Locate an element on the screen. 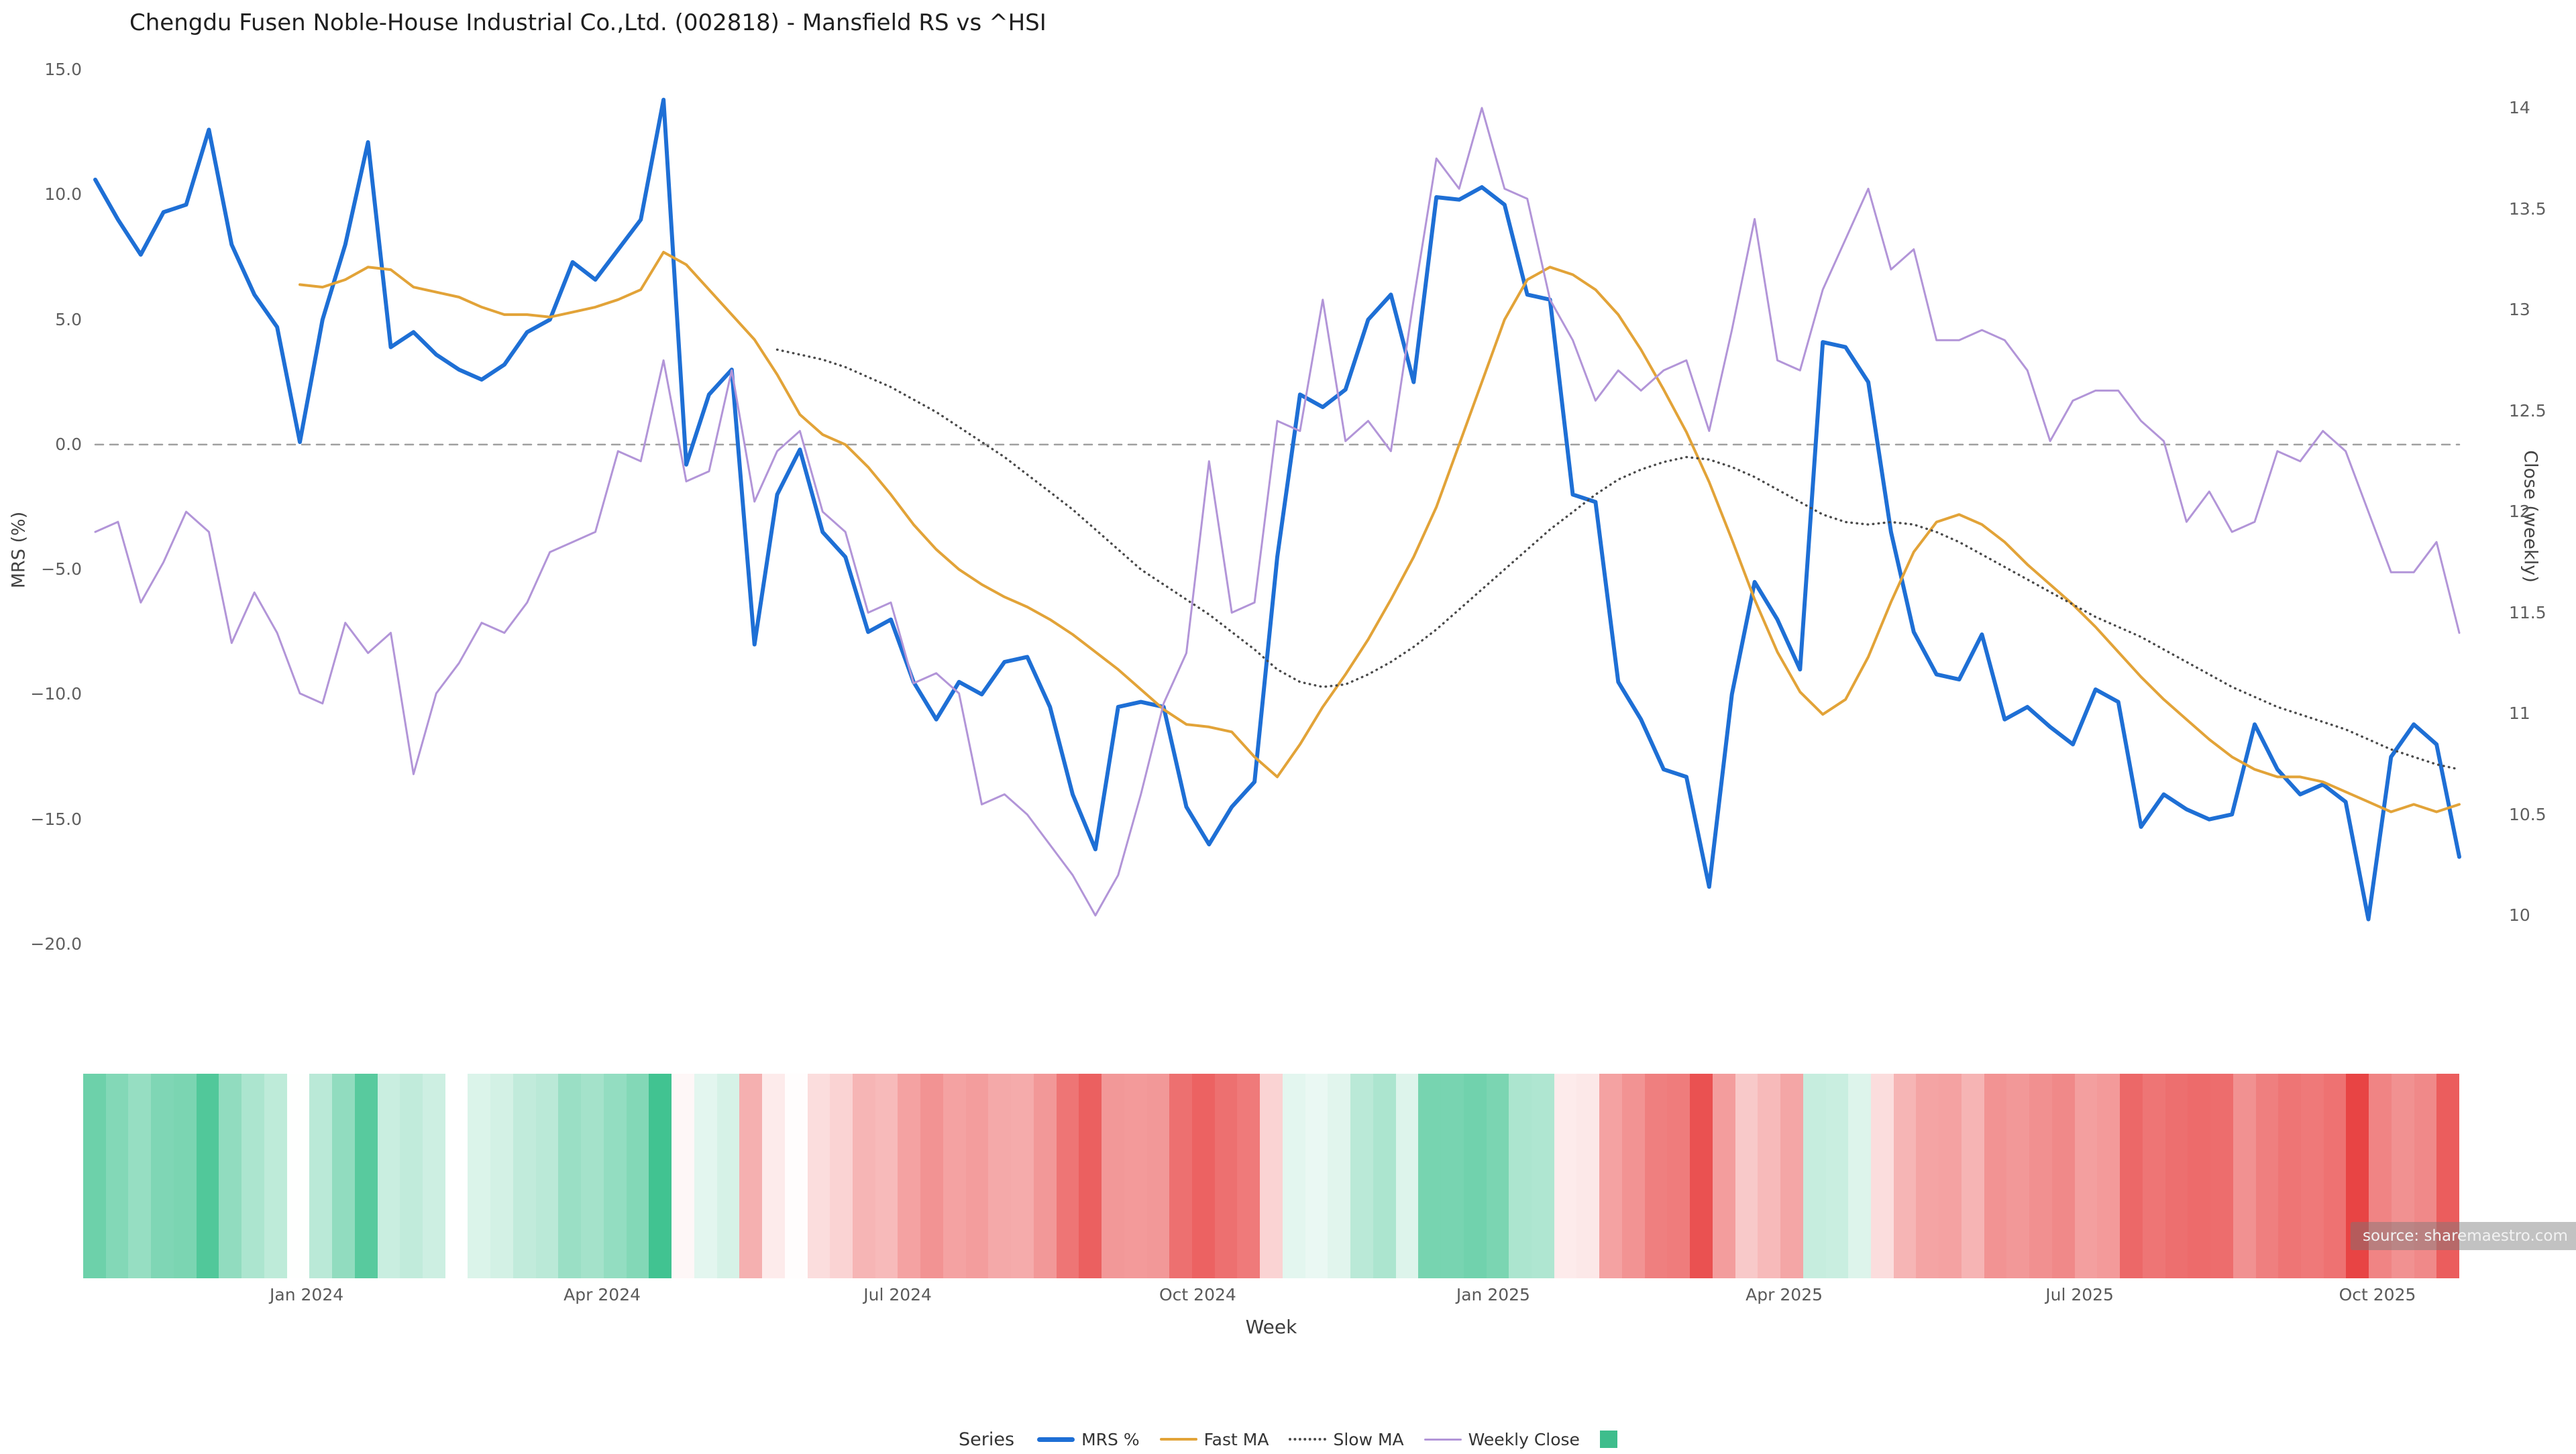 The image size is (2576, 1454). y-left-tick-label: −5.0 is located at coordinates (61, 569).